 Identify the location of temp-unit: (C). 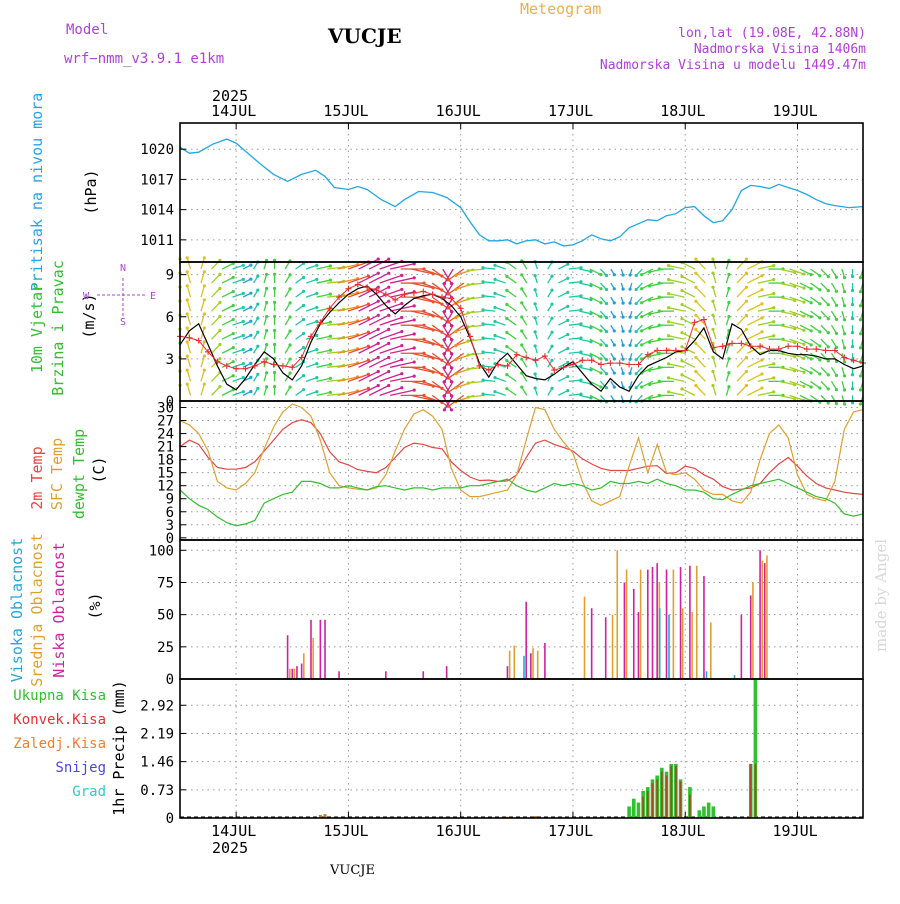
(99, 469).